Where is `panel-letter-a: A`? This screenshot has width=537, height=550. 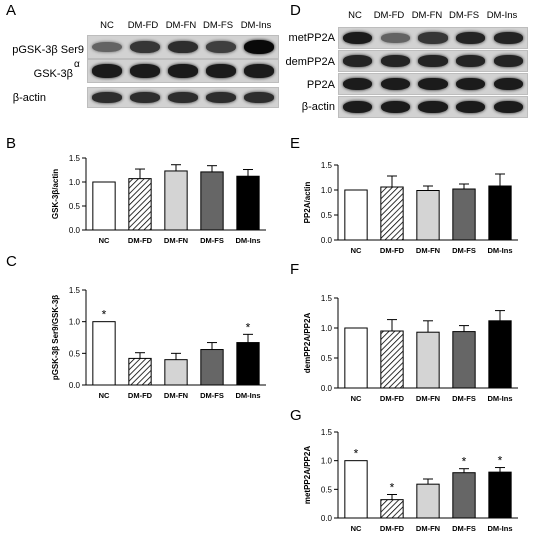 panel-letter-a: A is located at coordinates (11, 10).